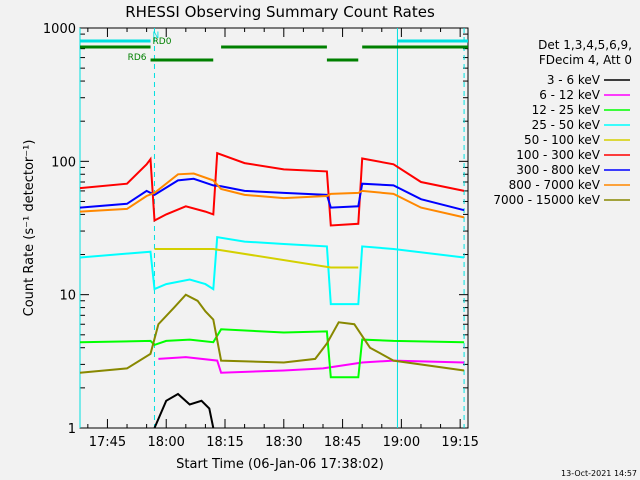  I want to click on y-tick-label: 1000, so click(59, 29).